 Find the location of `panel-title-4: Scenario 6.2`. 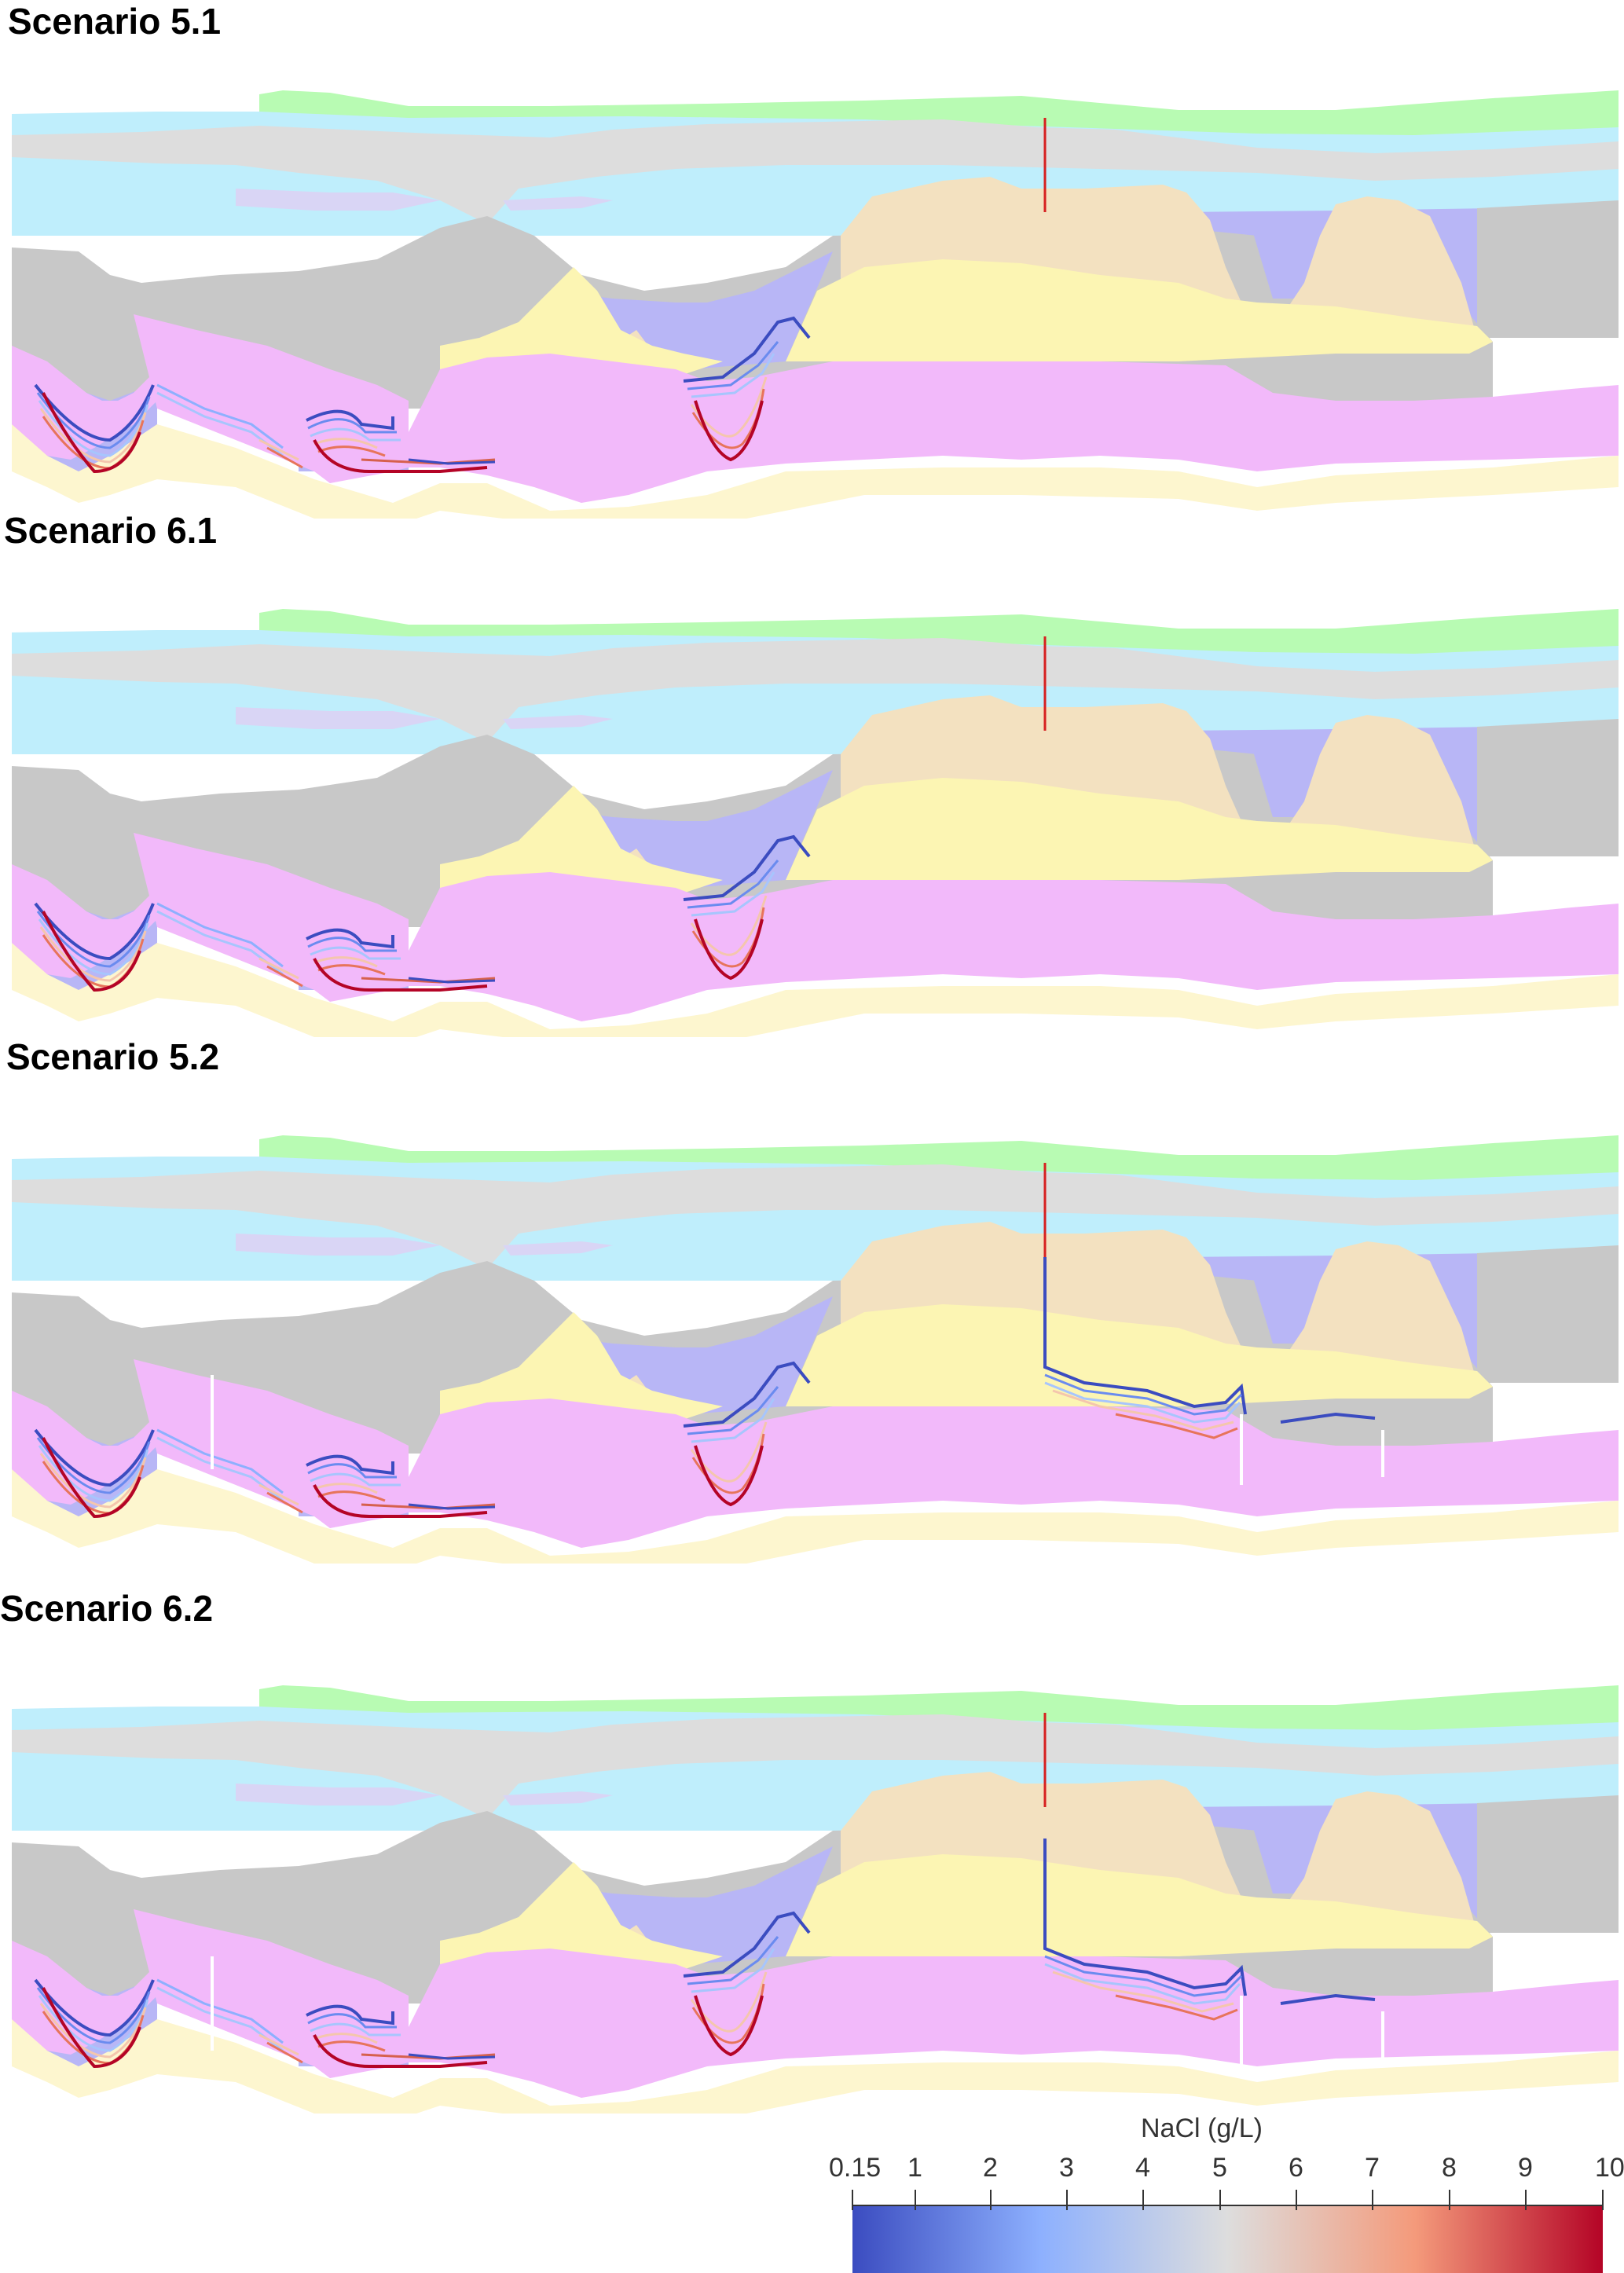

panel-title-4: Scenario 6.2 is located at coordinates (107, 1608).